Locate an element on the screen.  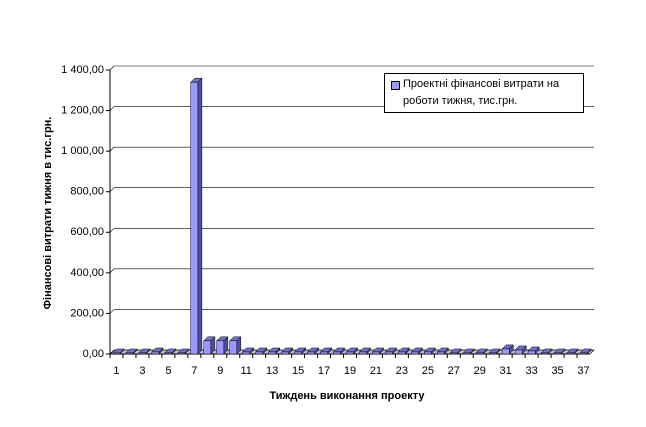
y-tick-label: 1 200,00 is located at coordinates (82, 110).